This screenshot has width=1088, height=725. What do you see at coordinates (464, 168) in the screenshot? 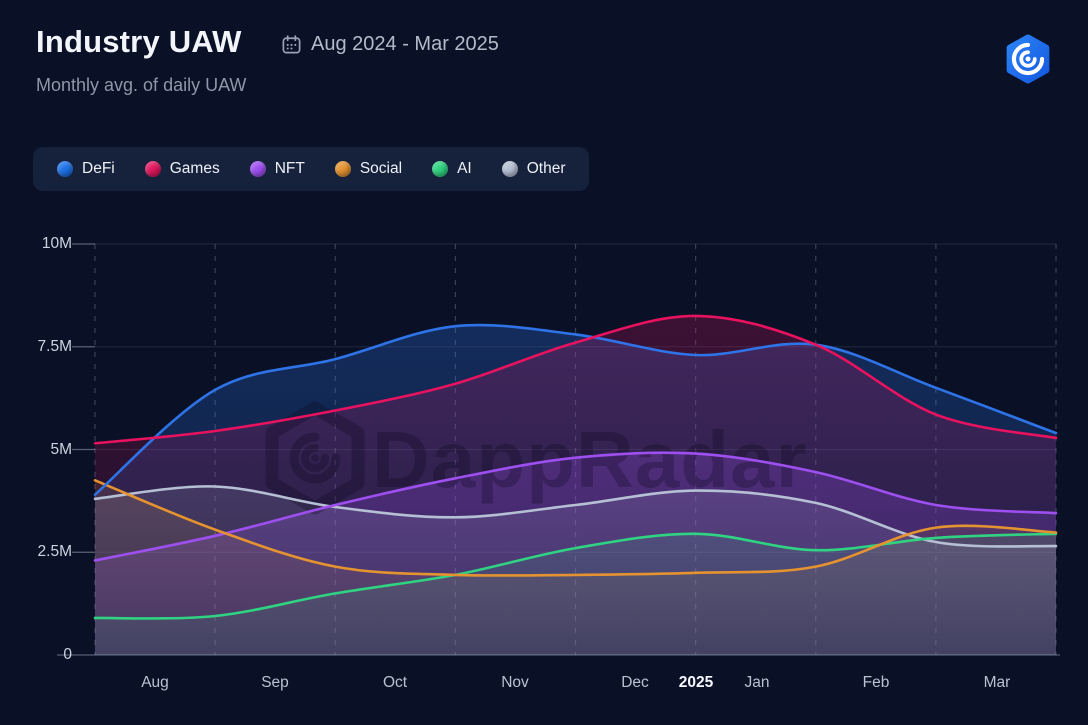
I see `legend-label: AI` at bounding box center [464, 168].